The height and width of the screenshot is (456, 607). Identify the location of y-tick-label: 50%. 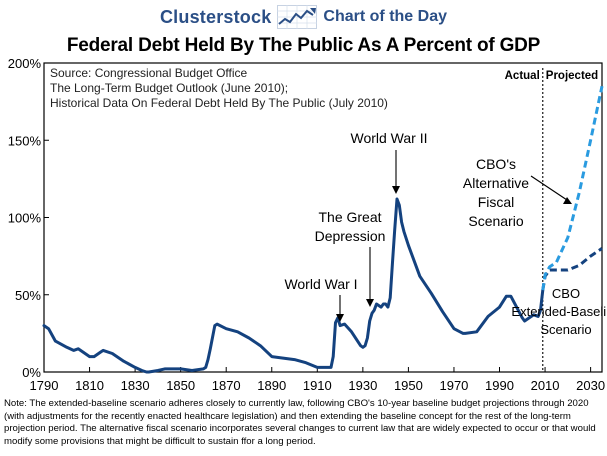
(28, 295).